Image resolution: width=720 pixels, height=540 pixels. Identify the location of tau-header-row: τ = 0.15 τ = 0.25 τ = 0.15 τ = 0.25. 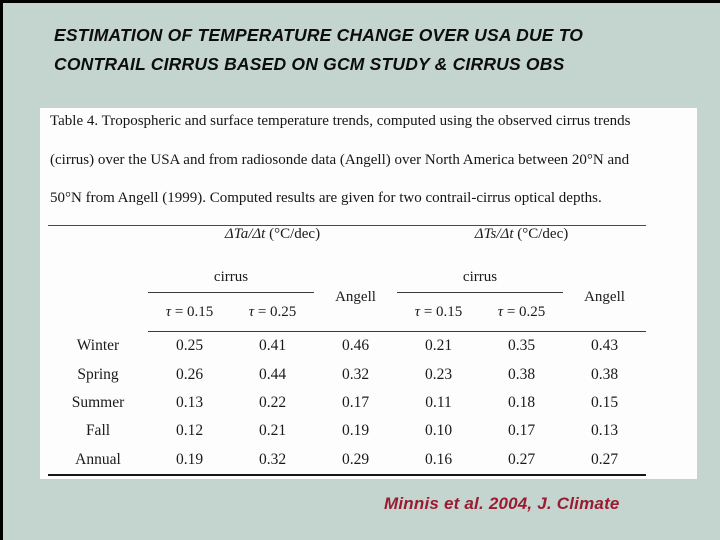
(347, 312).